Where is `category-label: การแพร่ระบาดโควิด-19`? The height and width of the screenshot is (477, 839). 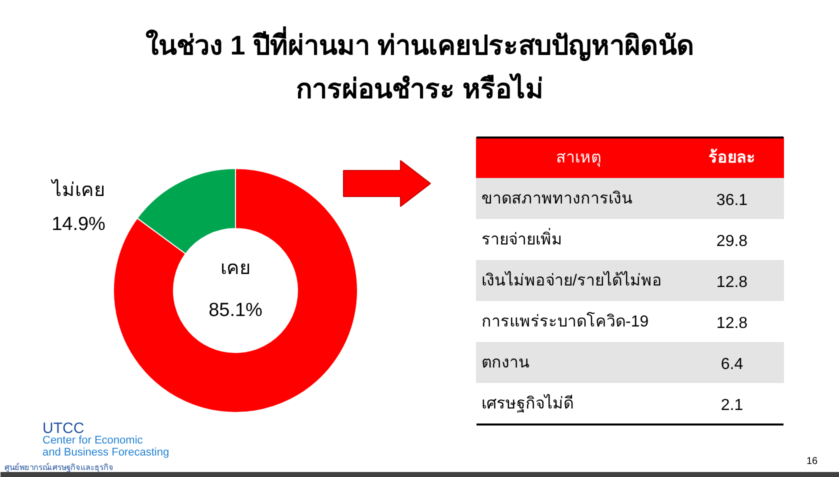
category-label: การแพร่ระบาดโควิด-19 is located at coordinates (565, 321).